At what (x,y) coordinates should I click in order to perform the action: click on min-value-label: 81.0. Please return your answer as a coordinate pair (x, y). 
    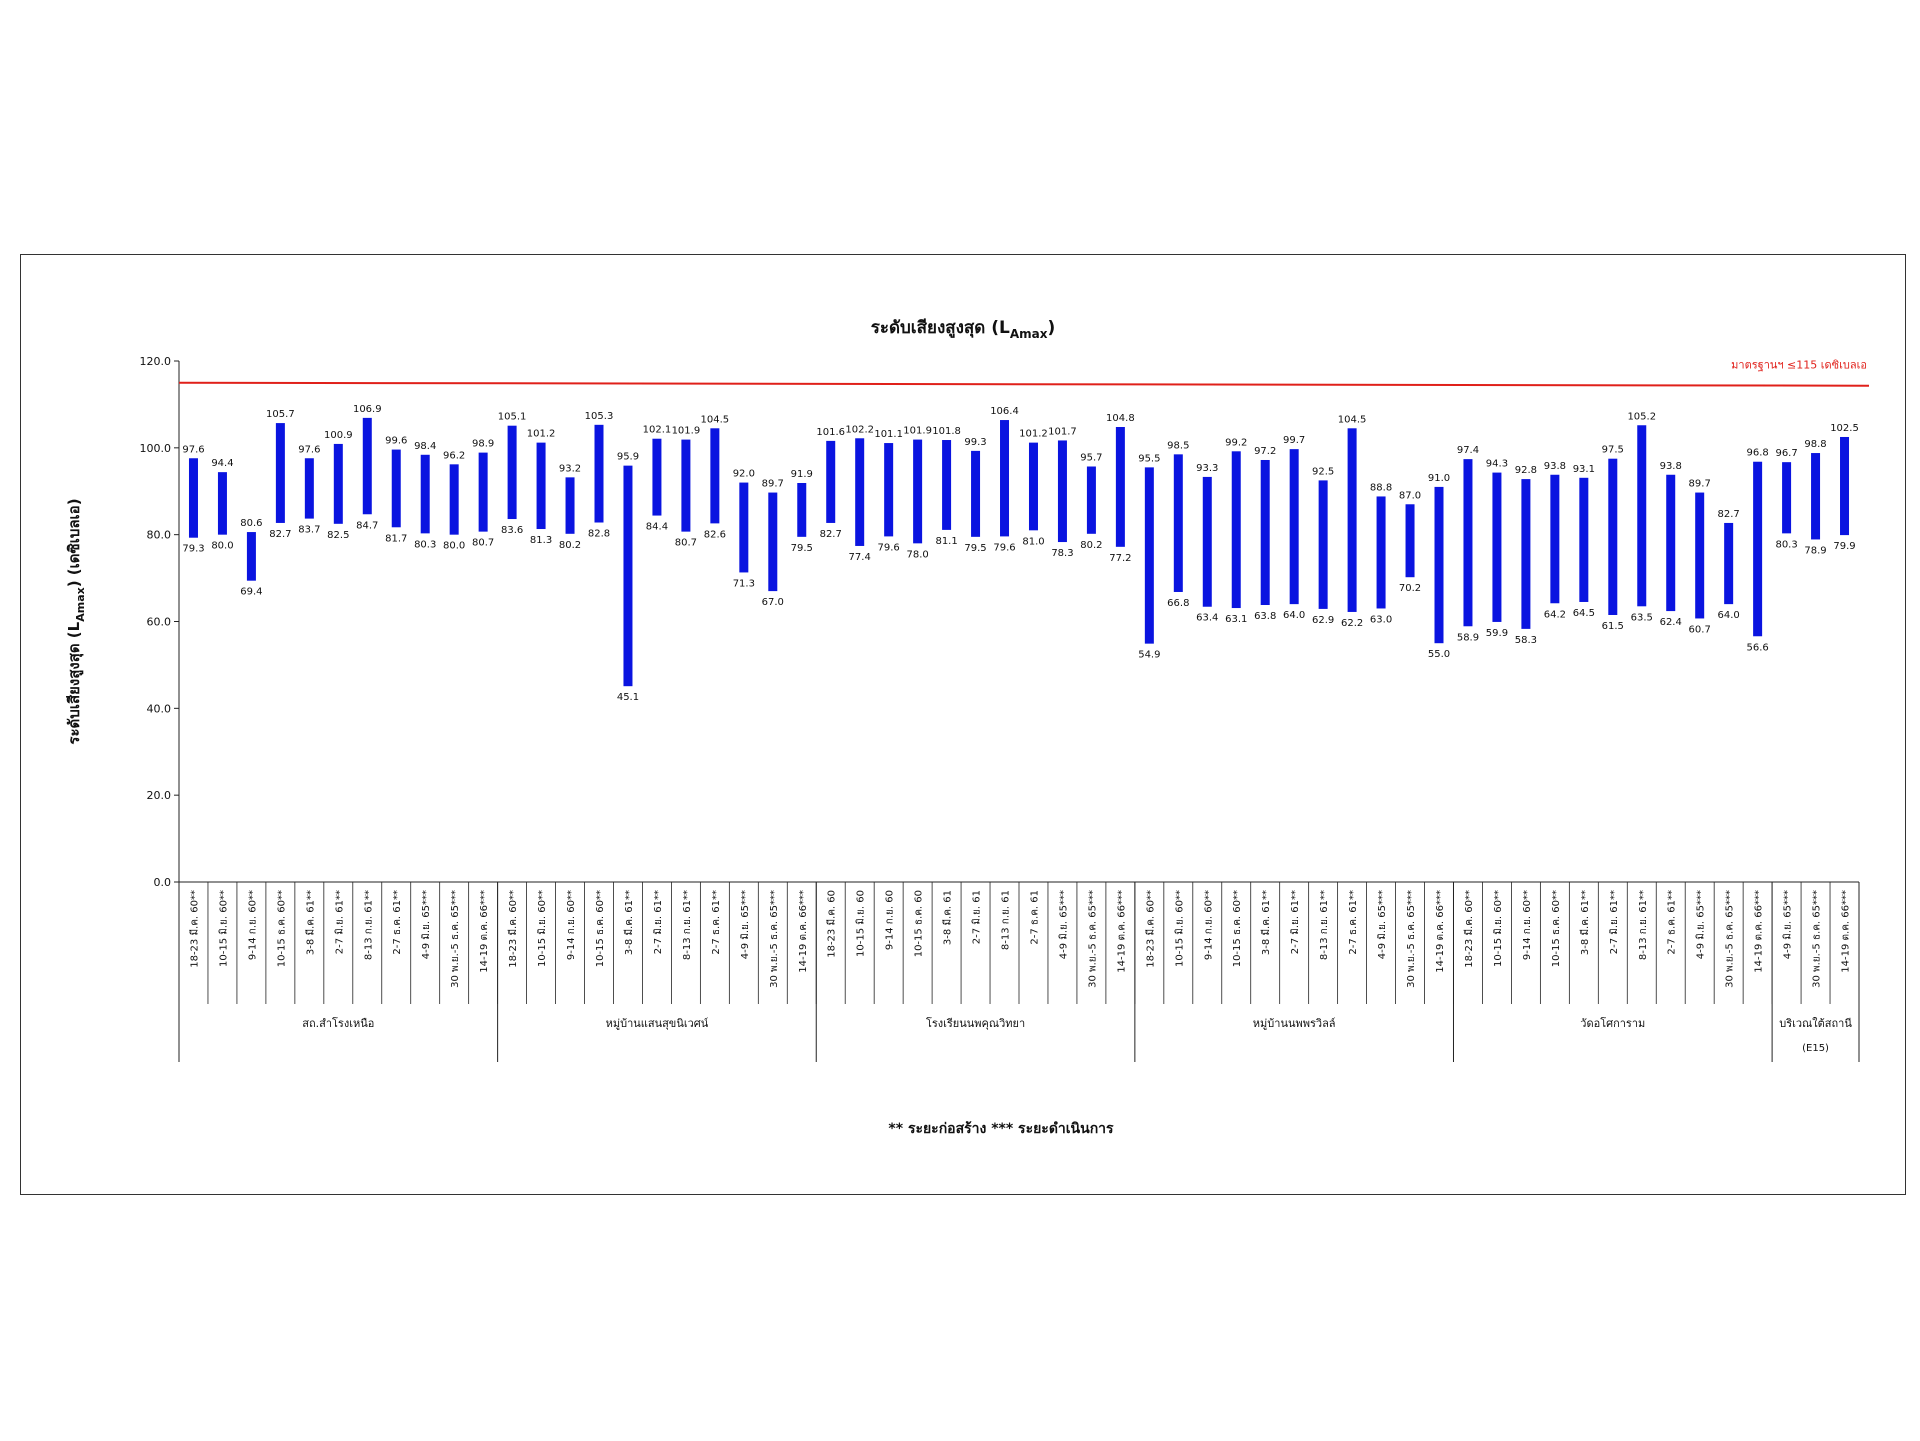
    Looking at the image, I should click on (1033, 541).